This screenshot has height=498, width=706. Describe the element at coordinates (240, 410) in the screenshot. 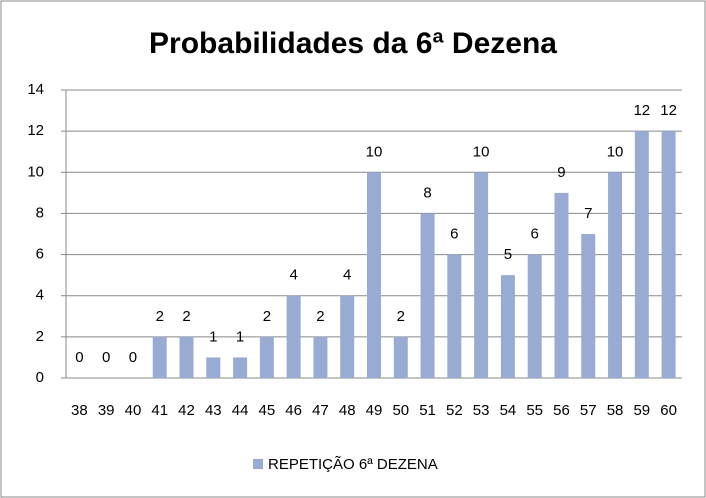

I see `x-tick-label: 44` at that location.